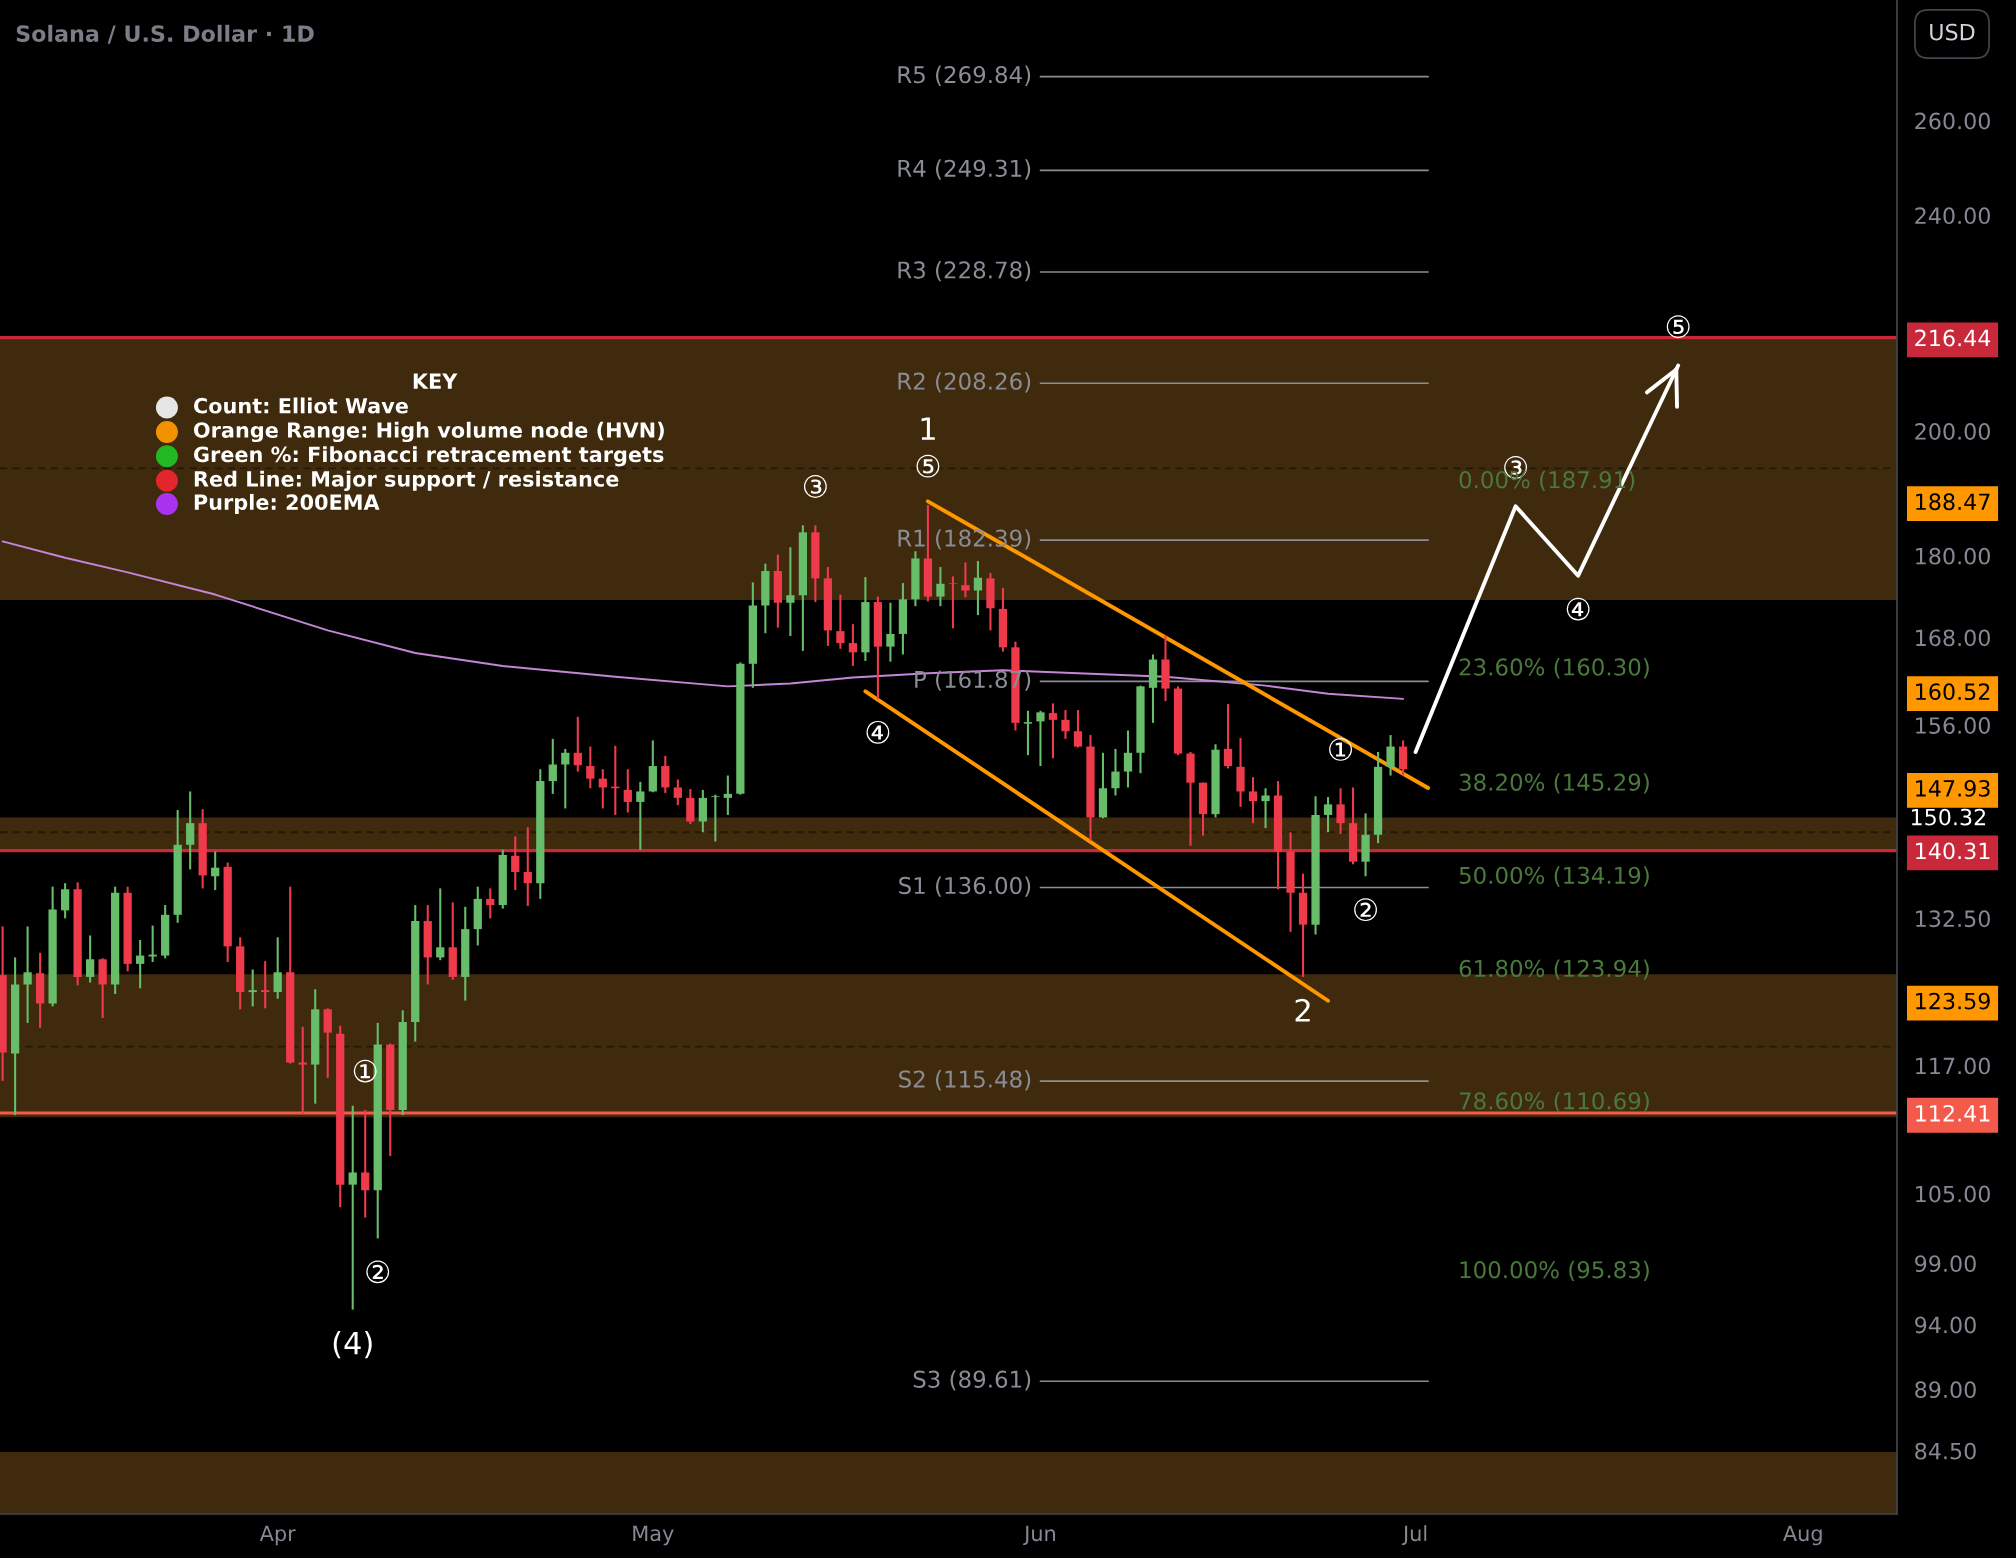  What do you see at coordinates (972, 1380) in the screenshot?
I see `data-label: S3 (89.61)` at bounding box center [972, 1380].